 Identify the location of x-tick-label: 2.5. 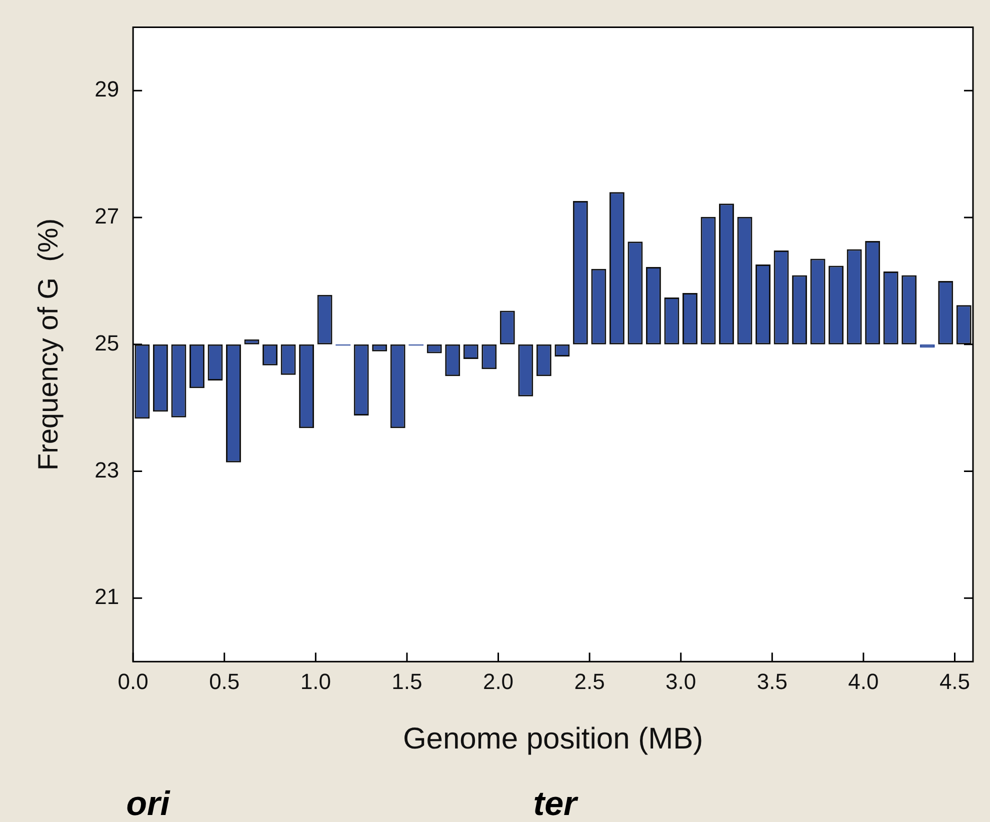
(589, 681).